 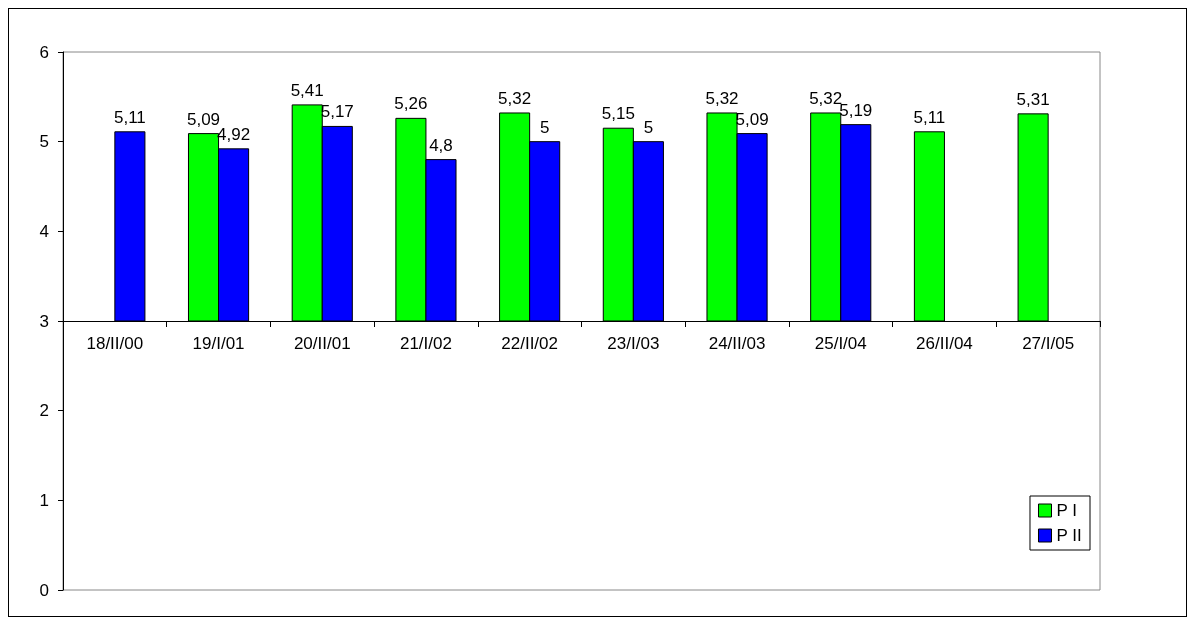 I want to click on data-label: 5,31, so click(x=1033, y=99).